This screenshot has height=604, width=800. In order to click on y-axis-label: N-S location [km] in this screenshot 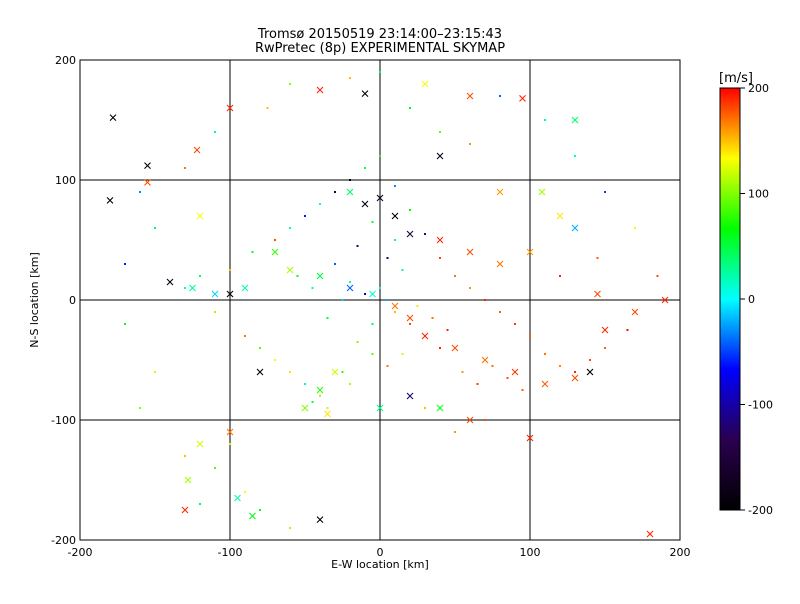, I will do `click(34, 300)`.